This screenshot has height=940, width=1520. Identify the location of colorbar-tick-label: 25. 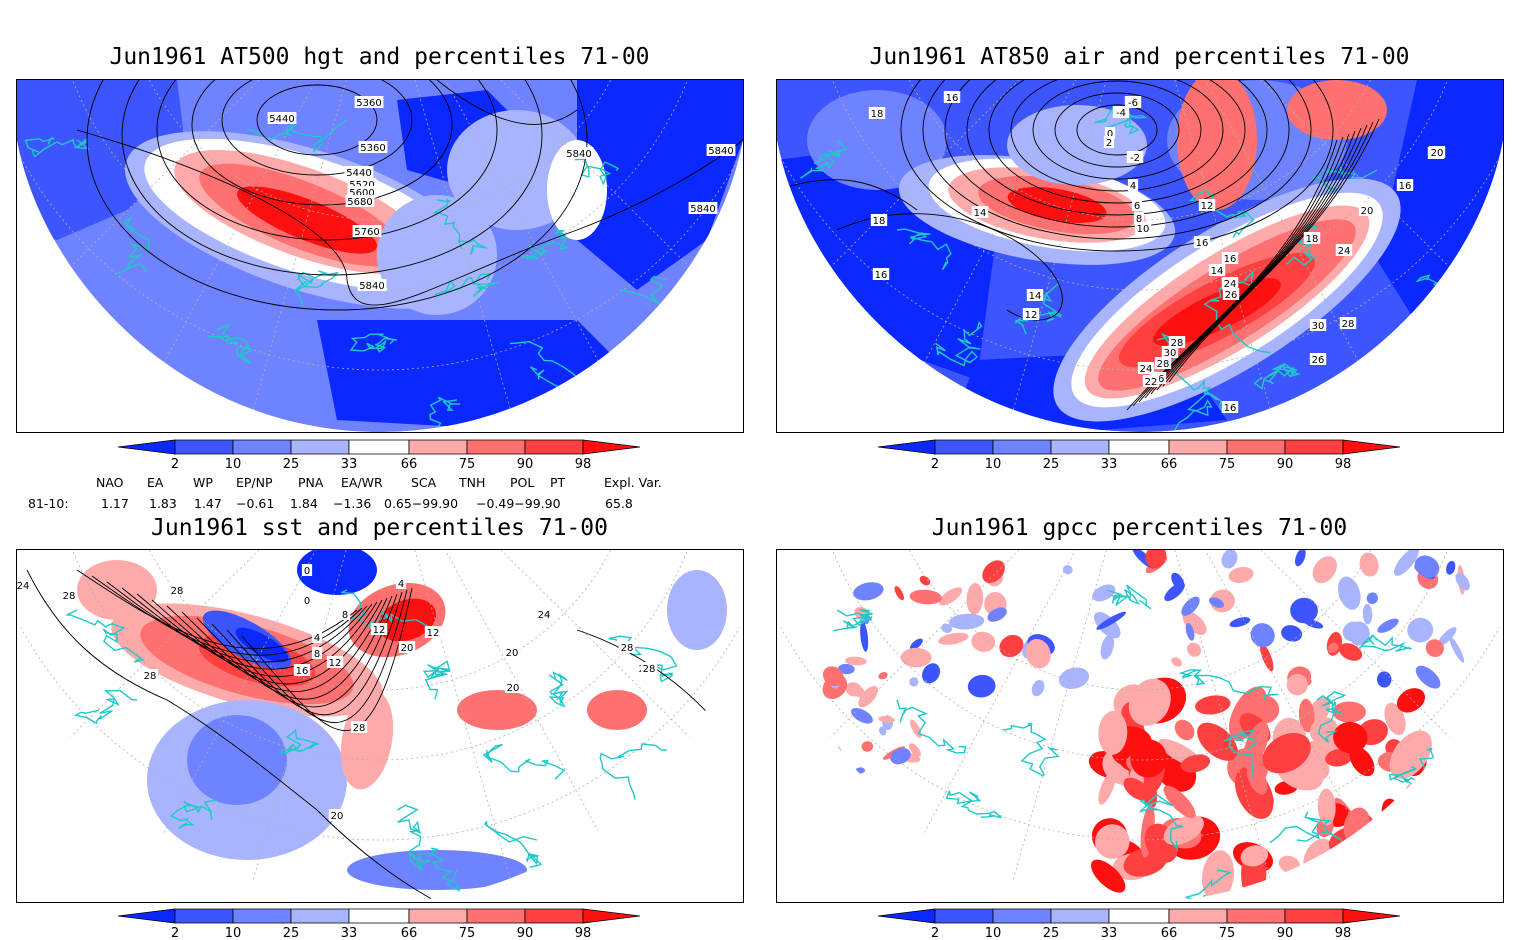
(291, 464).